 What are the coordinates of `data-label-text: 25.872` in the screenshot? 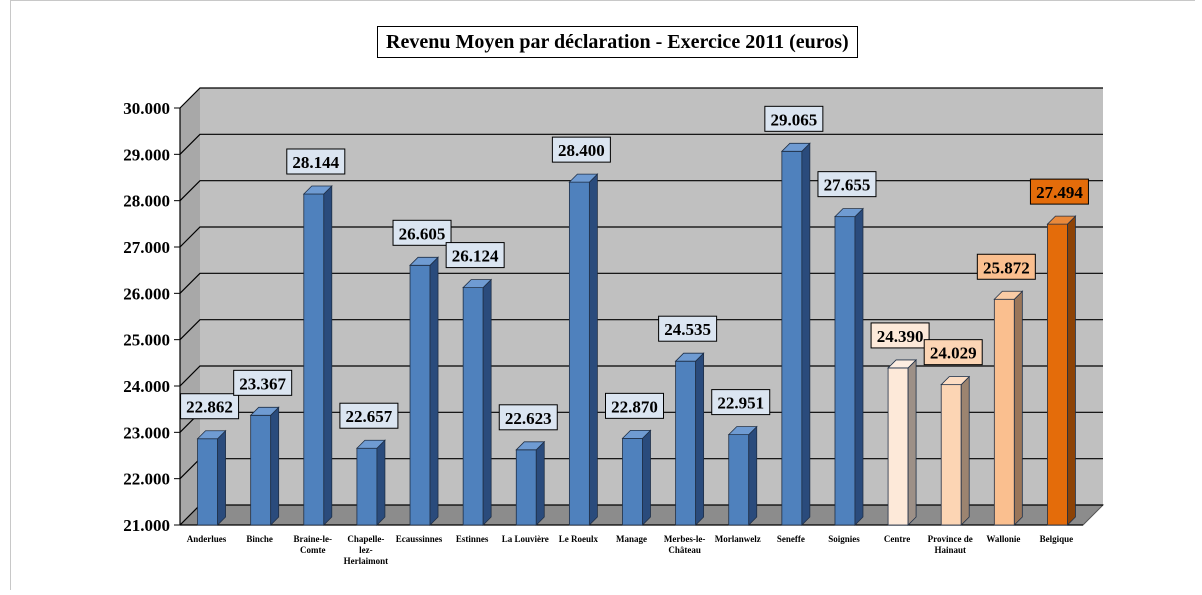 It's located at (1006, 267).